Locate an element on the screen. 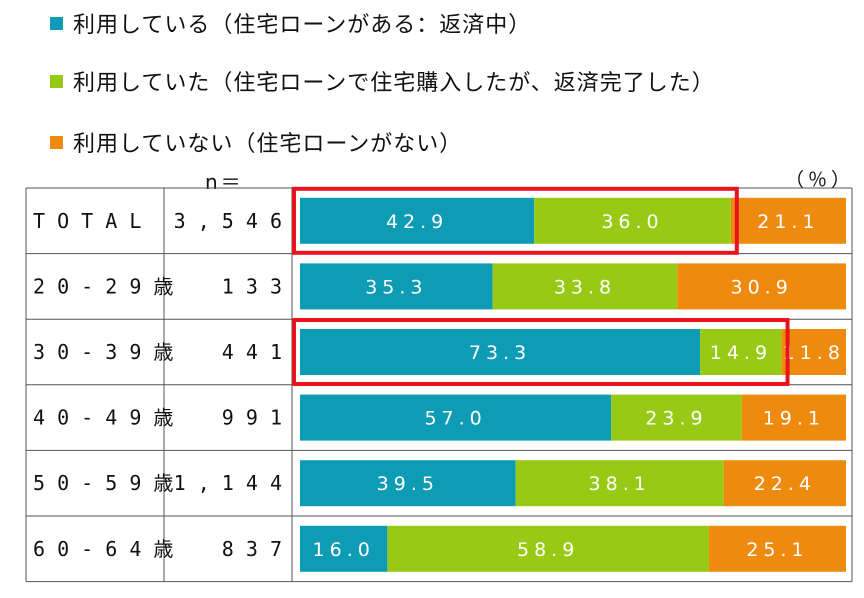 The height and width of the screenshot is (598, 864). n-value: 3 , 5 4 6 is located at coordinates (228, 221).